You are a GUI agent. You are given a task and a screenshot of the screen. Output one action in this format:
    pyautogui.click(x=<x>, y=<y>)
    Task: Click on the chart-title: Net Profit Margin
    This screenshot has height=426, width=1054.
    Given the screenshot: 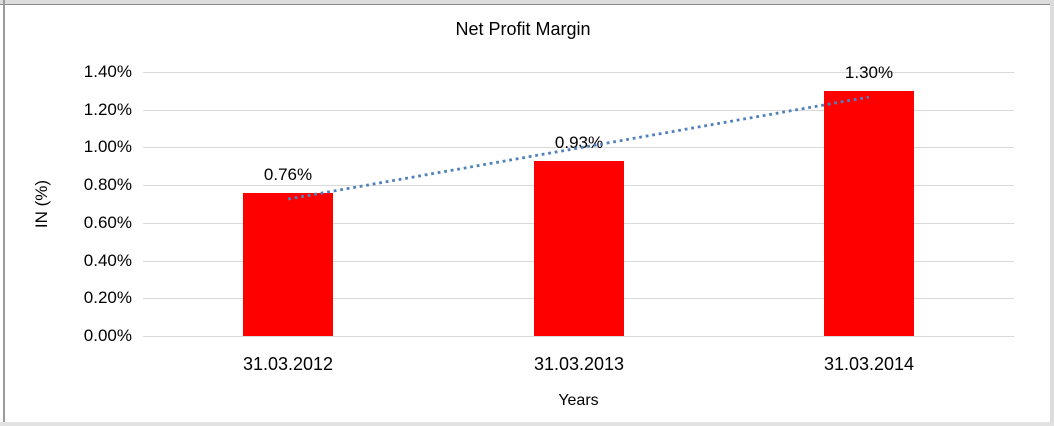 What is the action you would take?
    pyautogui.click(x=523, y=29)
    